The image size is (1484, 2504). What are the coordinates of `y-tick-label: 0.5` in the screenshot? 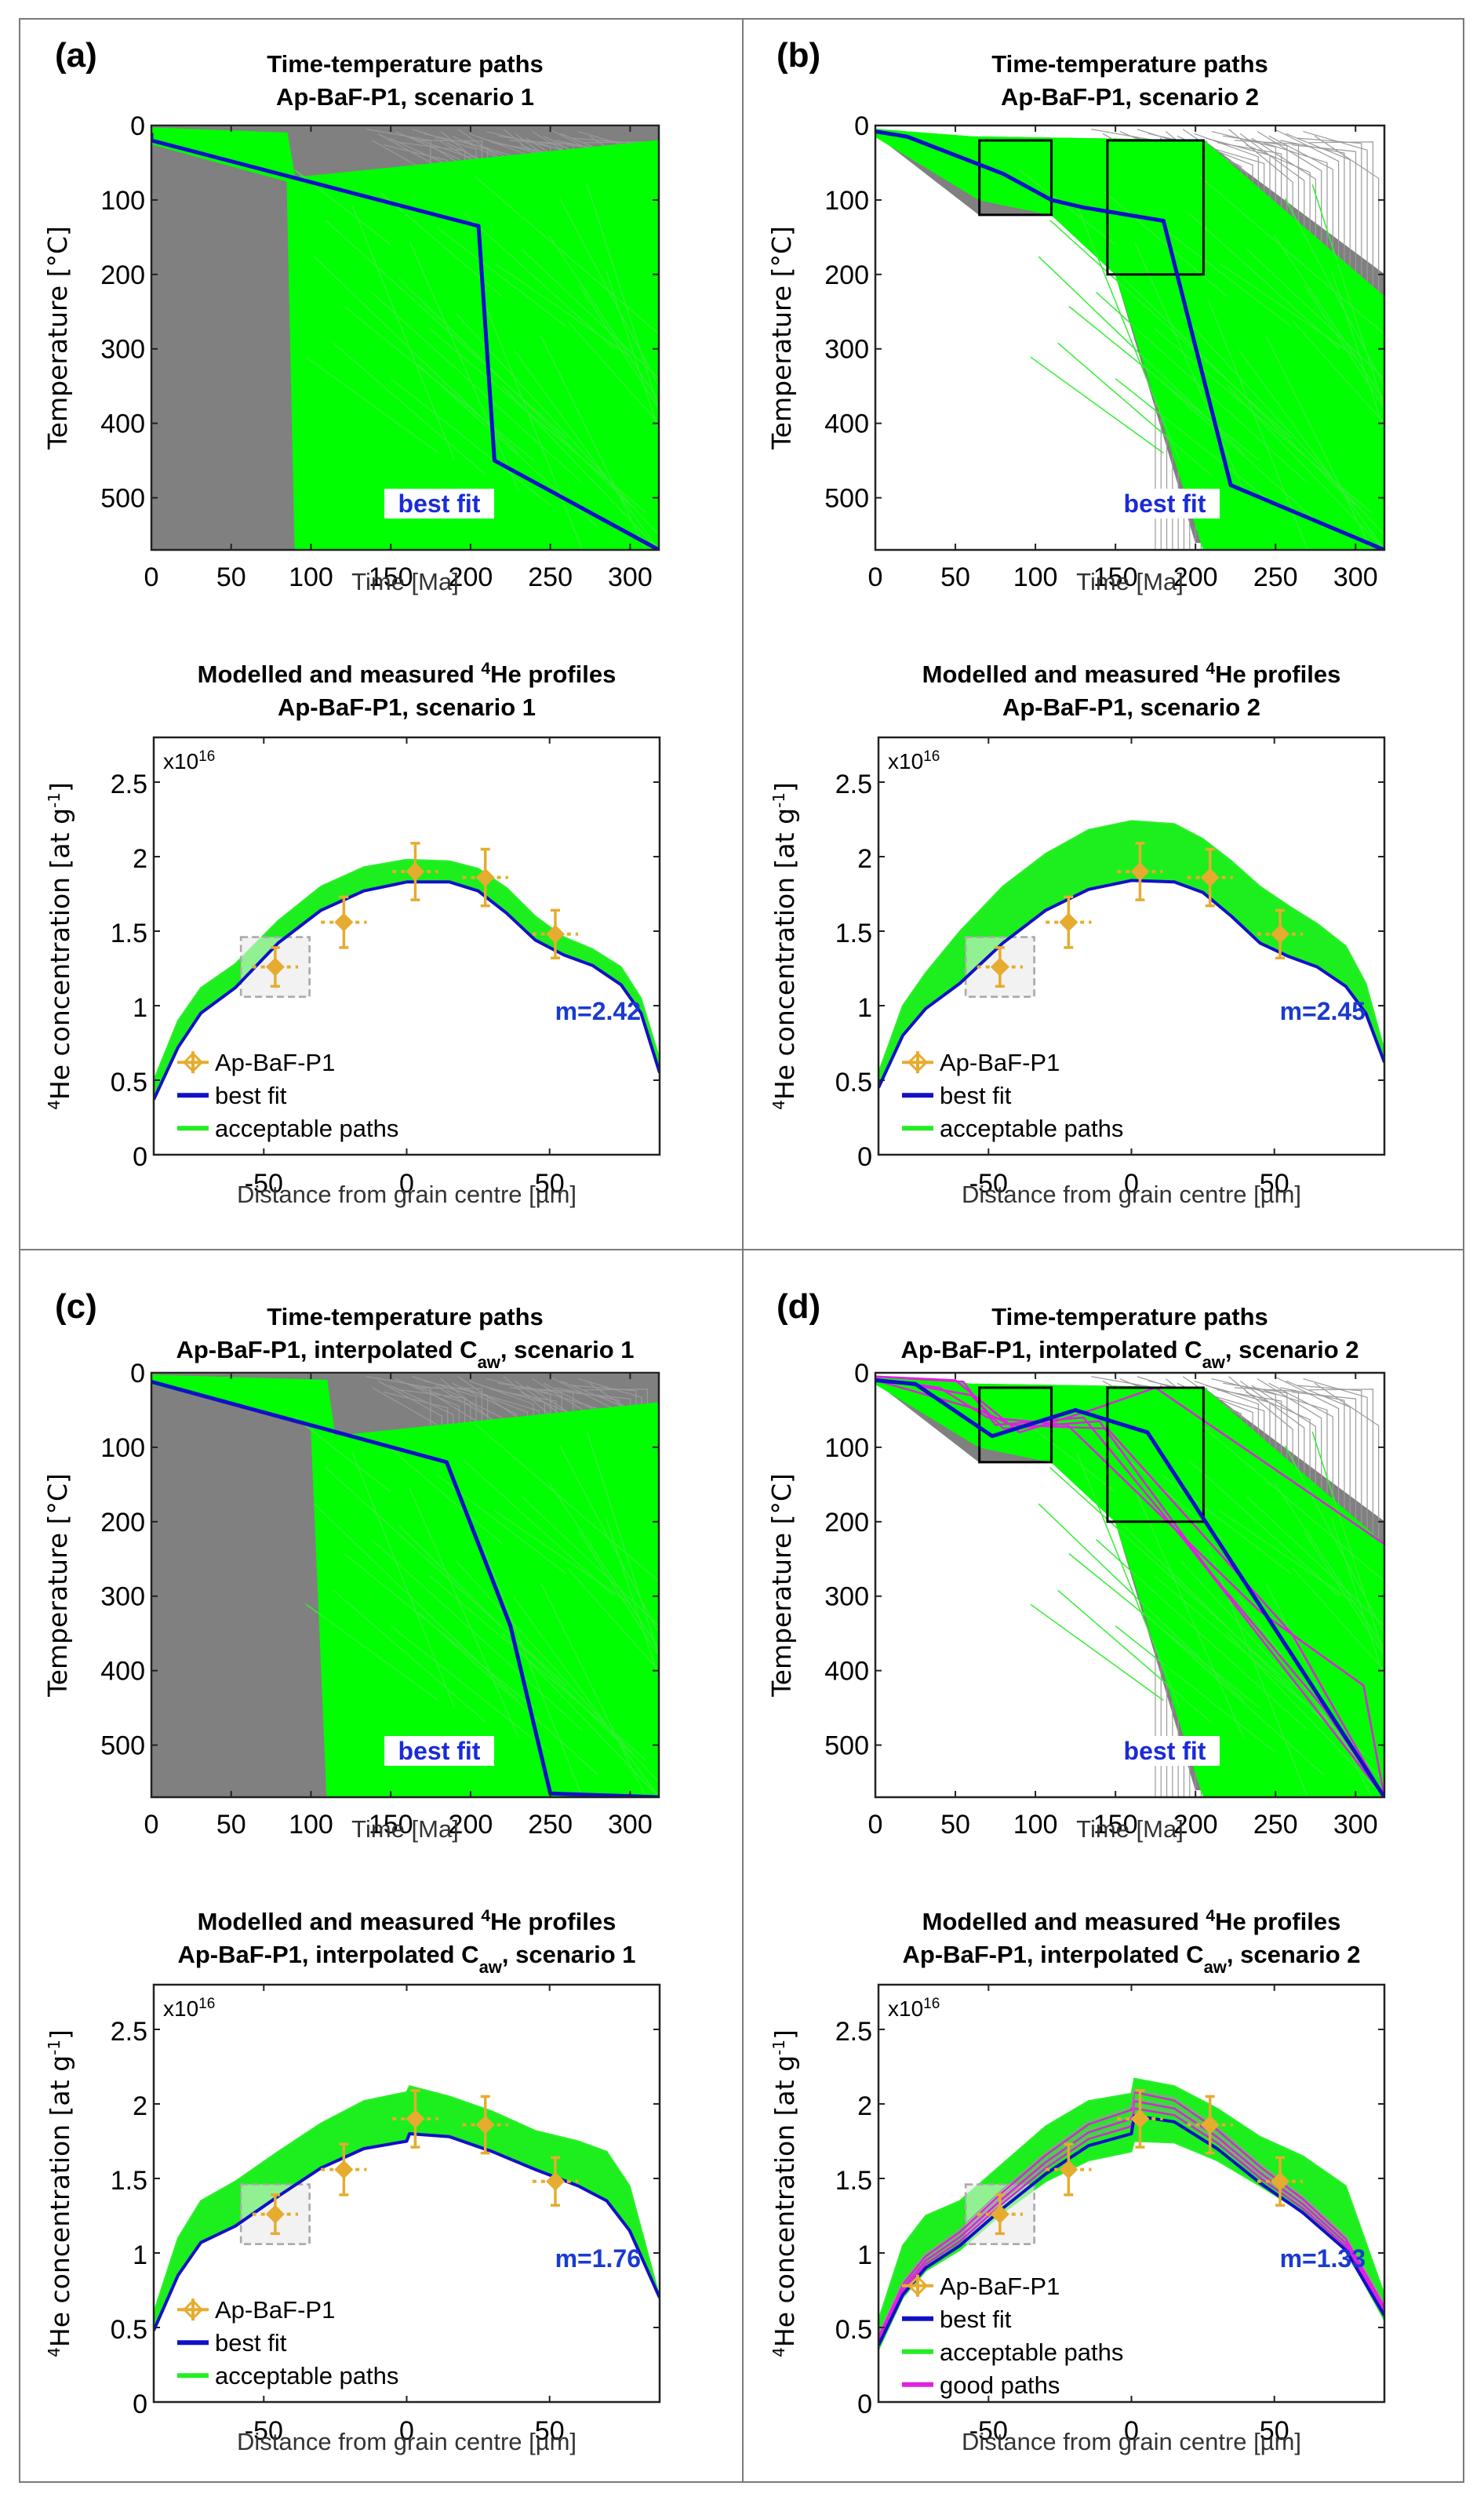 It's located at (129, 1082).